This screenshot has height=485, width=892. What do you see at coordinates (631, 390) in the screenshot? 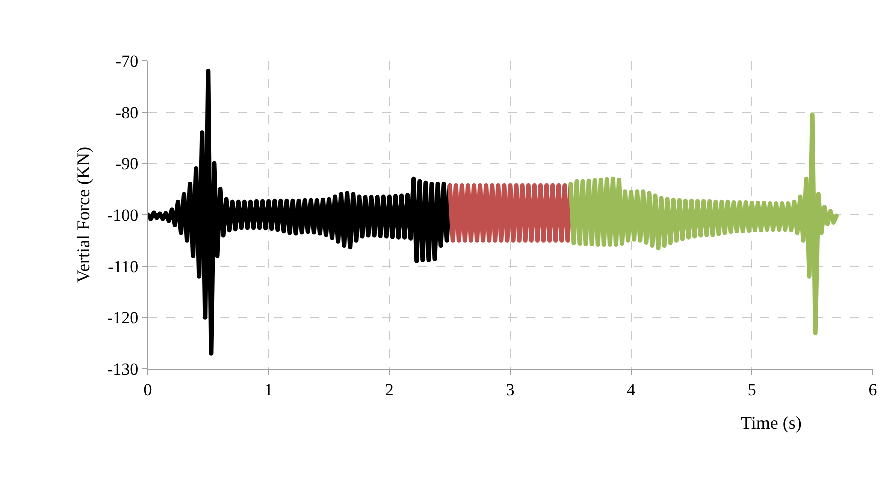
I see `x-tick-label: 4` at bounding box center [631, 390].